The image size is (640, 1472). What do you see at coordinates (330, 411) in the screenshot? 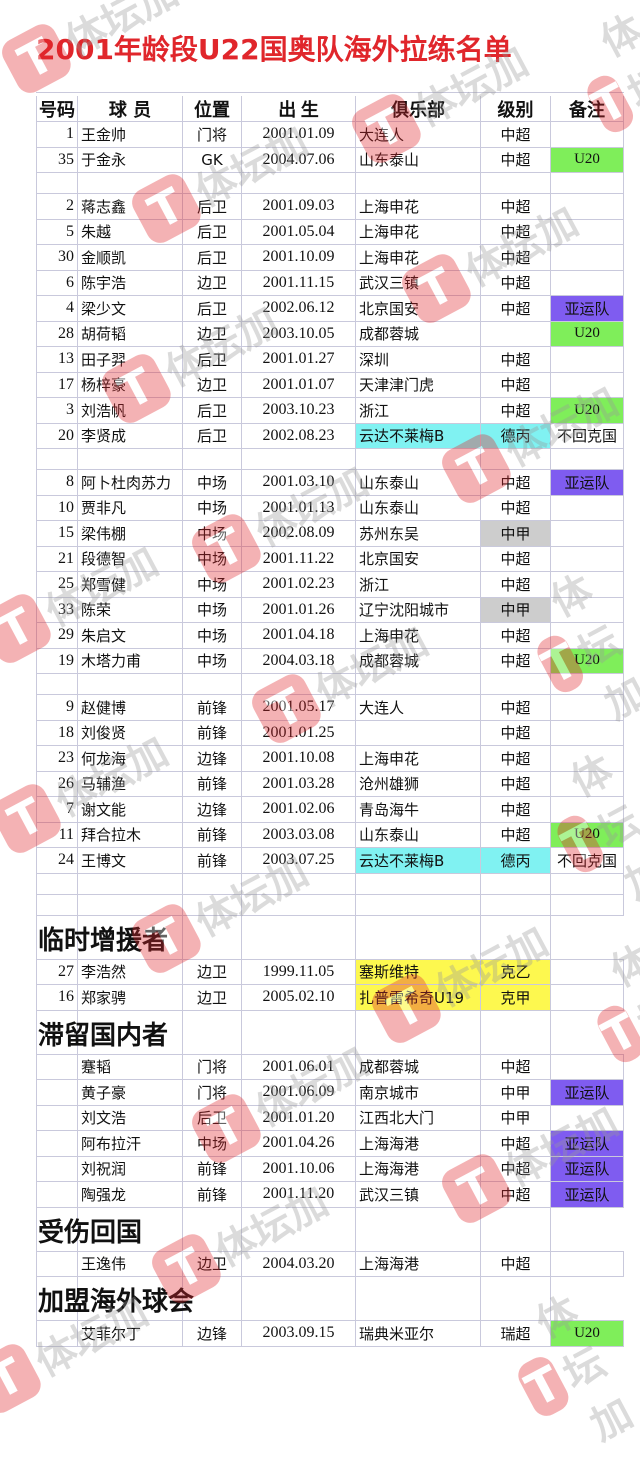
I see `table-row: 3 刘浩帆 后卫 2003.10.23 浙江 中超 U20` at bounding box center [330, 411].